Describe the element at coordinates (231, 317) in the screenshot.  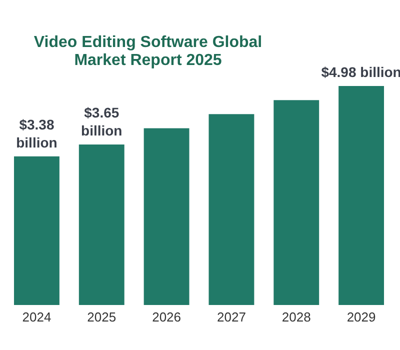
I see `x-tick-label: 2027` at that location.